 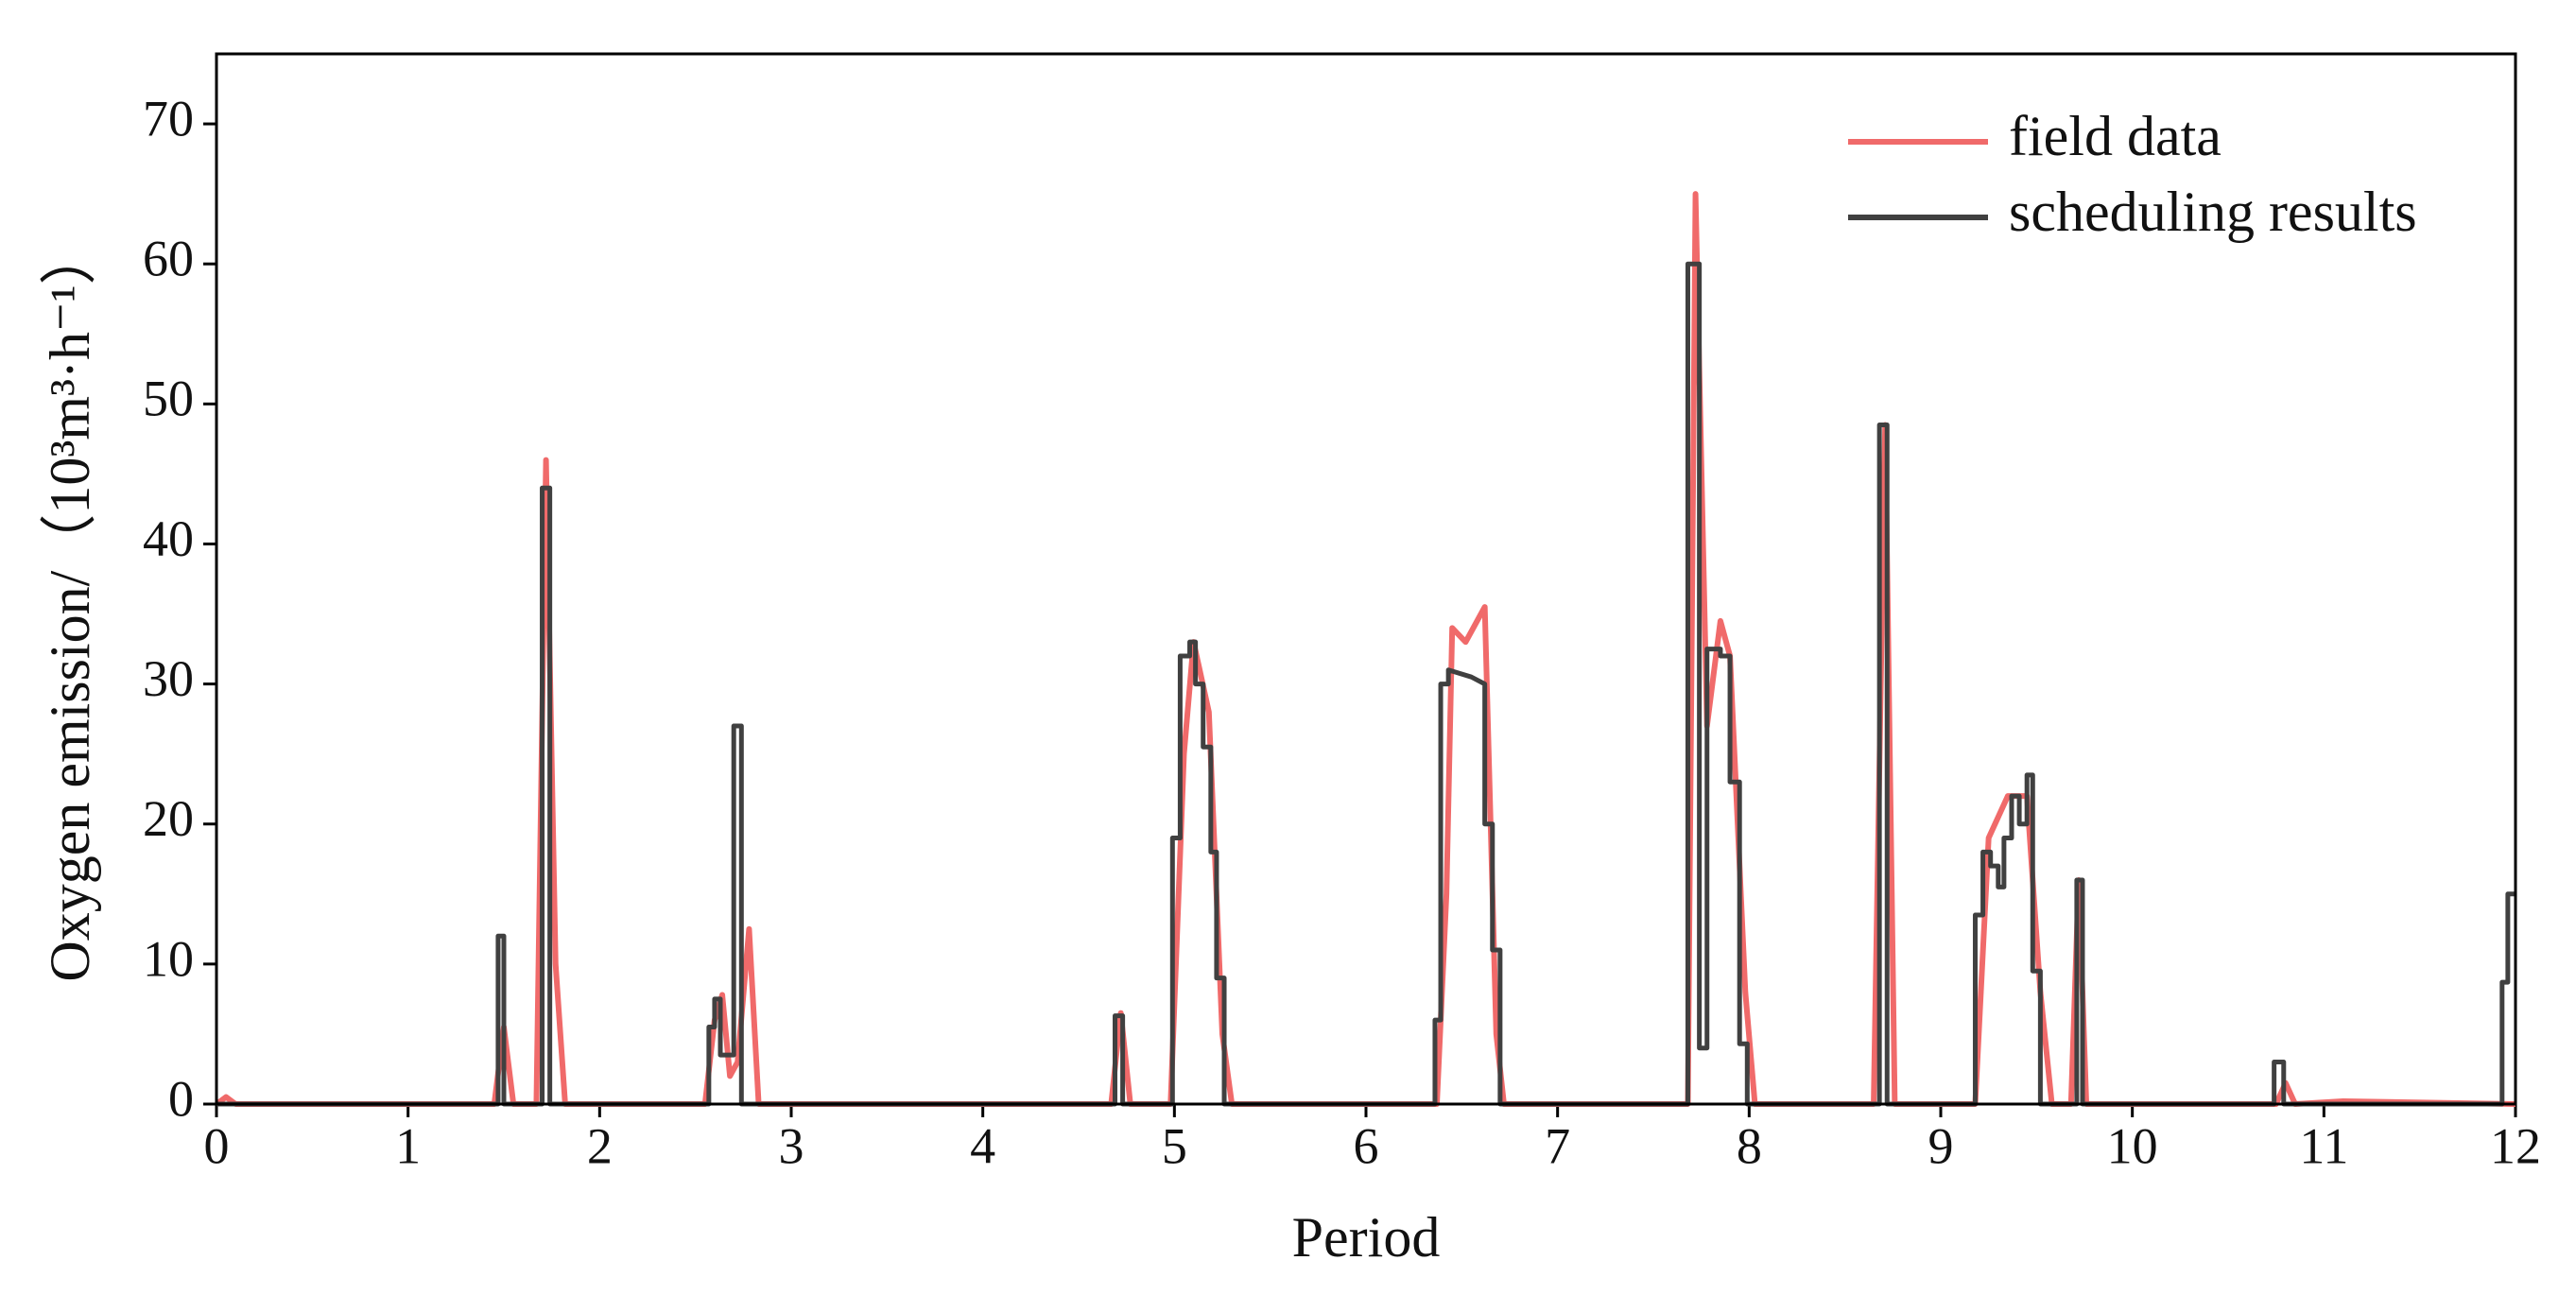 What do you see at coordinates (168, 818) in the screenshot?
I see `y-tick-label: 20` at bounding box center [168, 818].